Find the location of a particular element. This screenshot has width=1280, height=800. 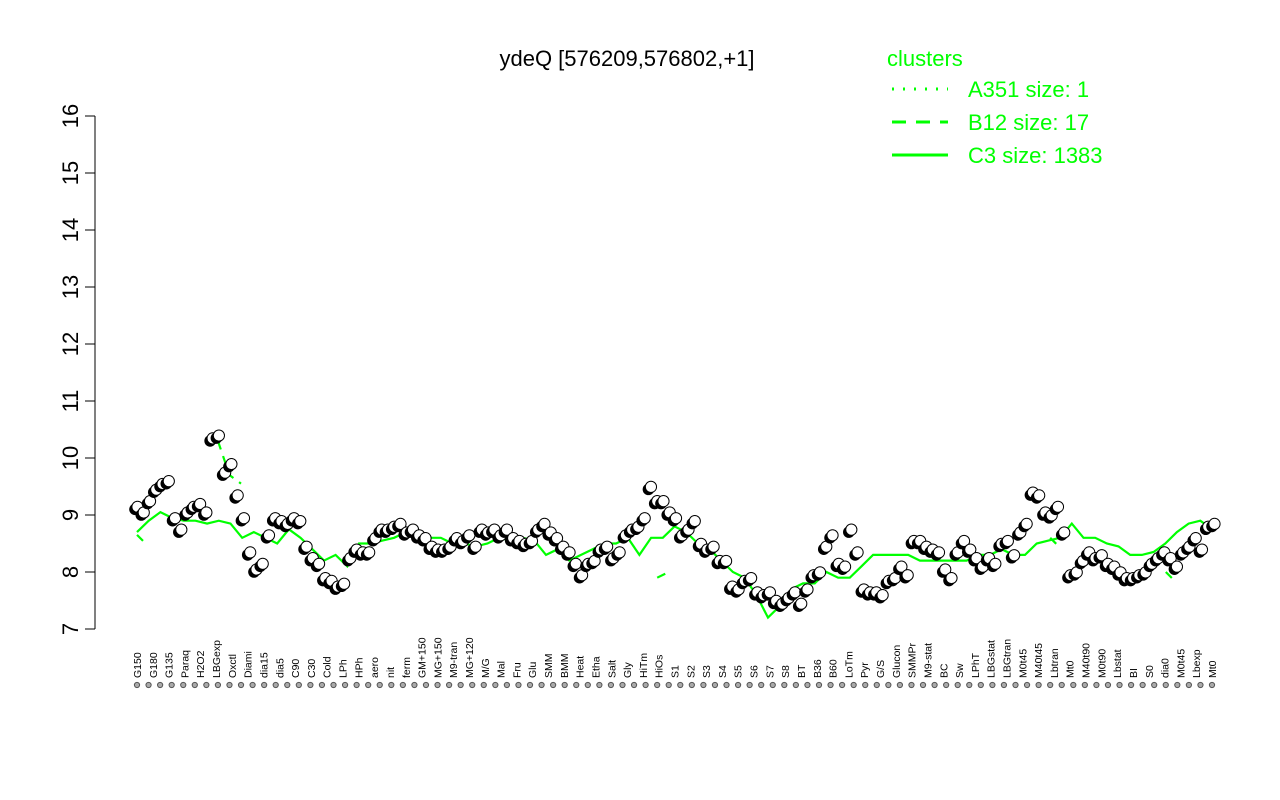

x-tick-label: B60 is located at coordinates (834, 668).